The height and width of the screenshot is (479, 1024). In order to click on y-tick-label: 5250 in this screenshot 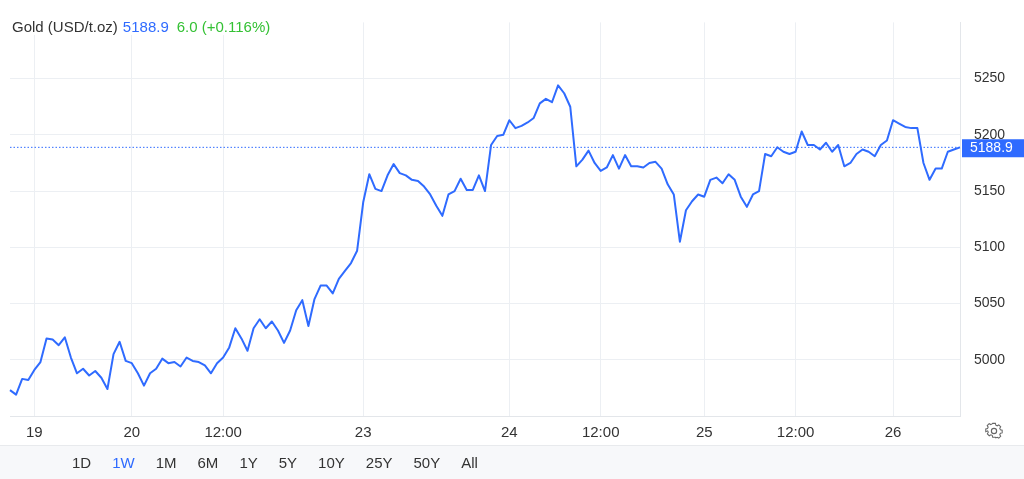, I will do `click(990, 77)`.